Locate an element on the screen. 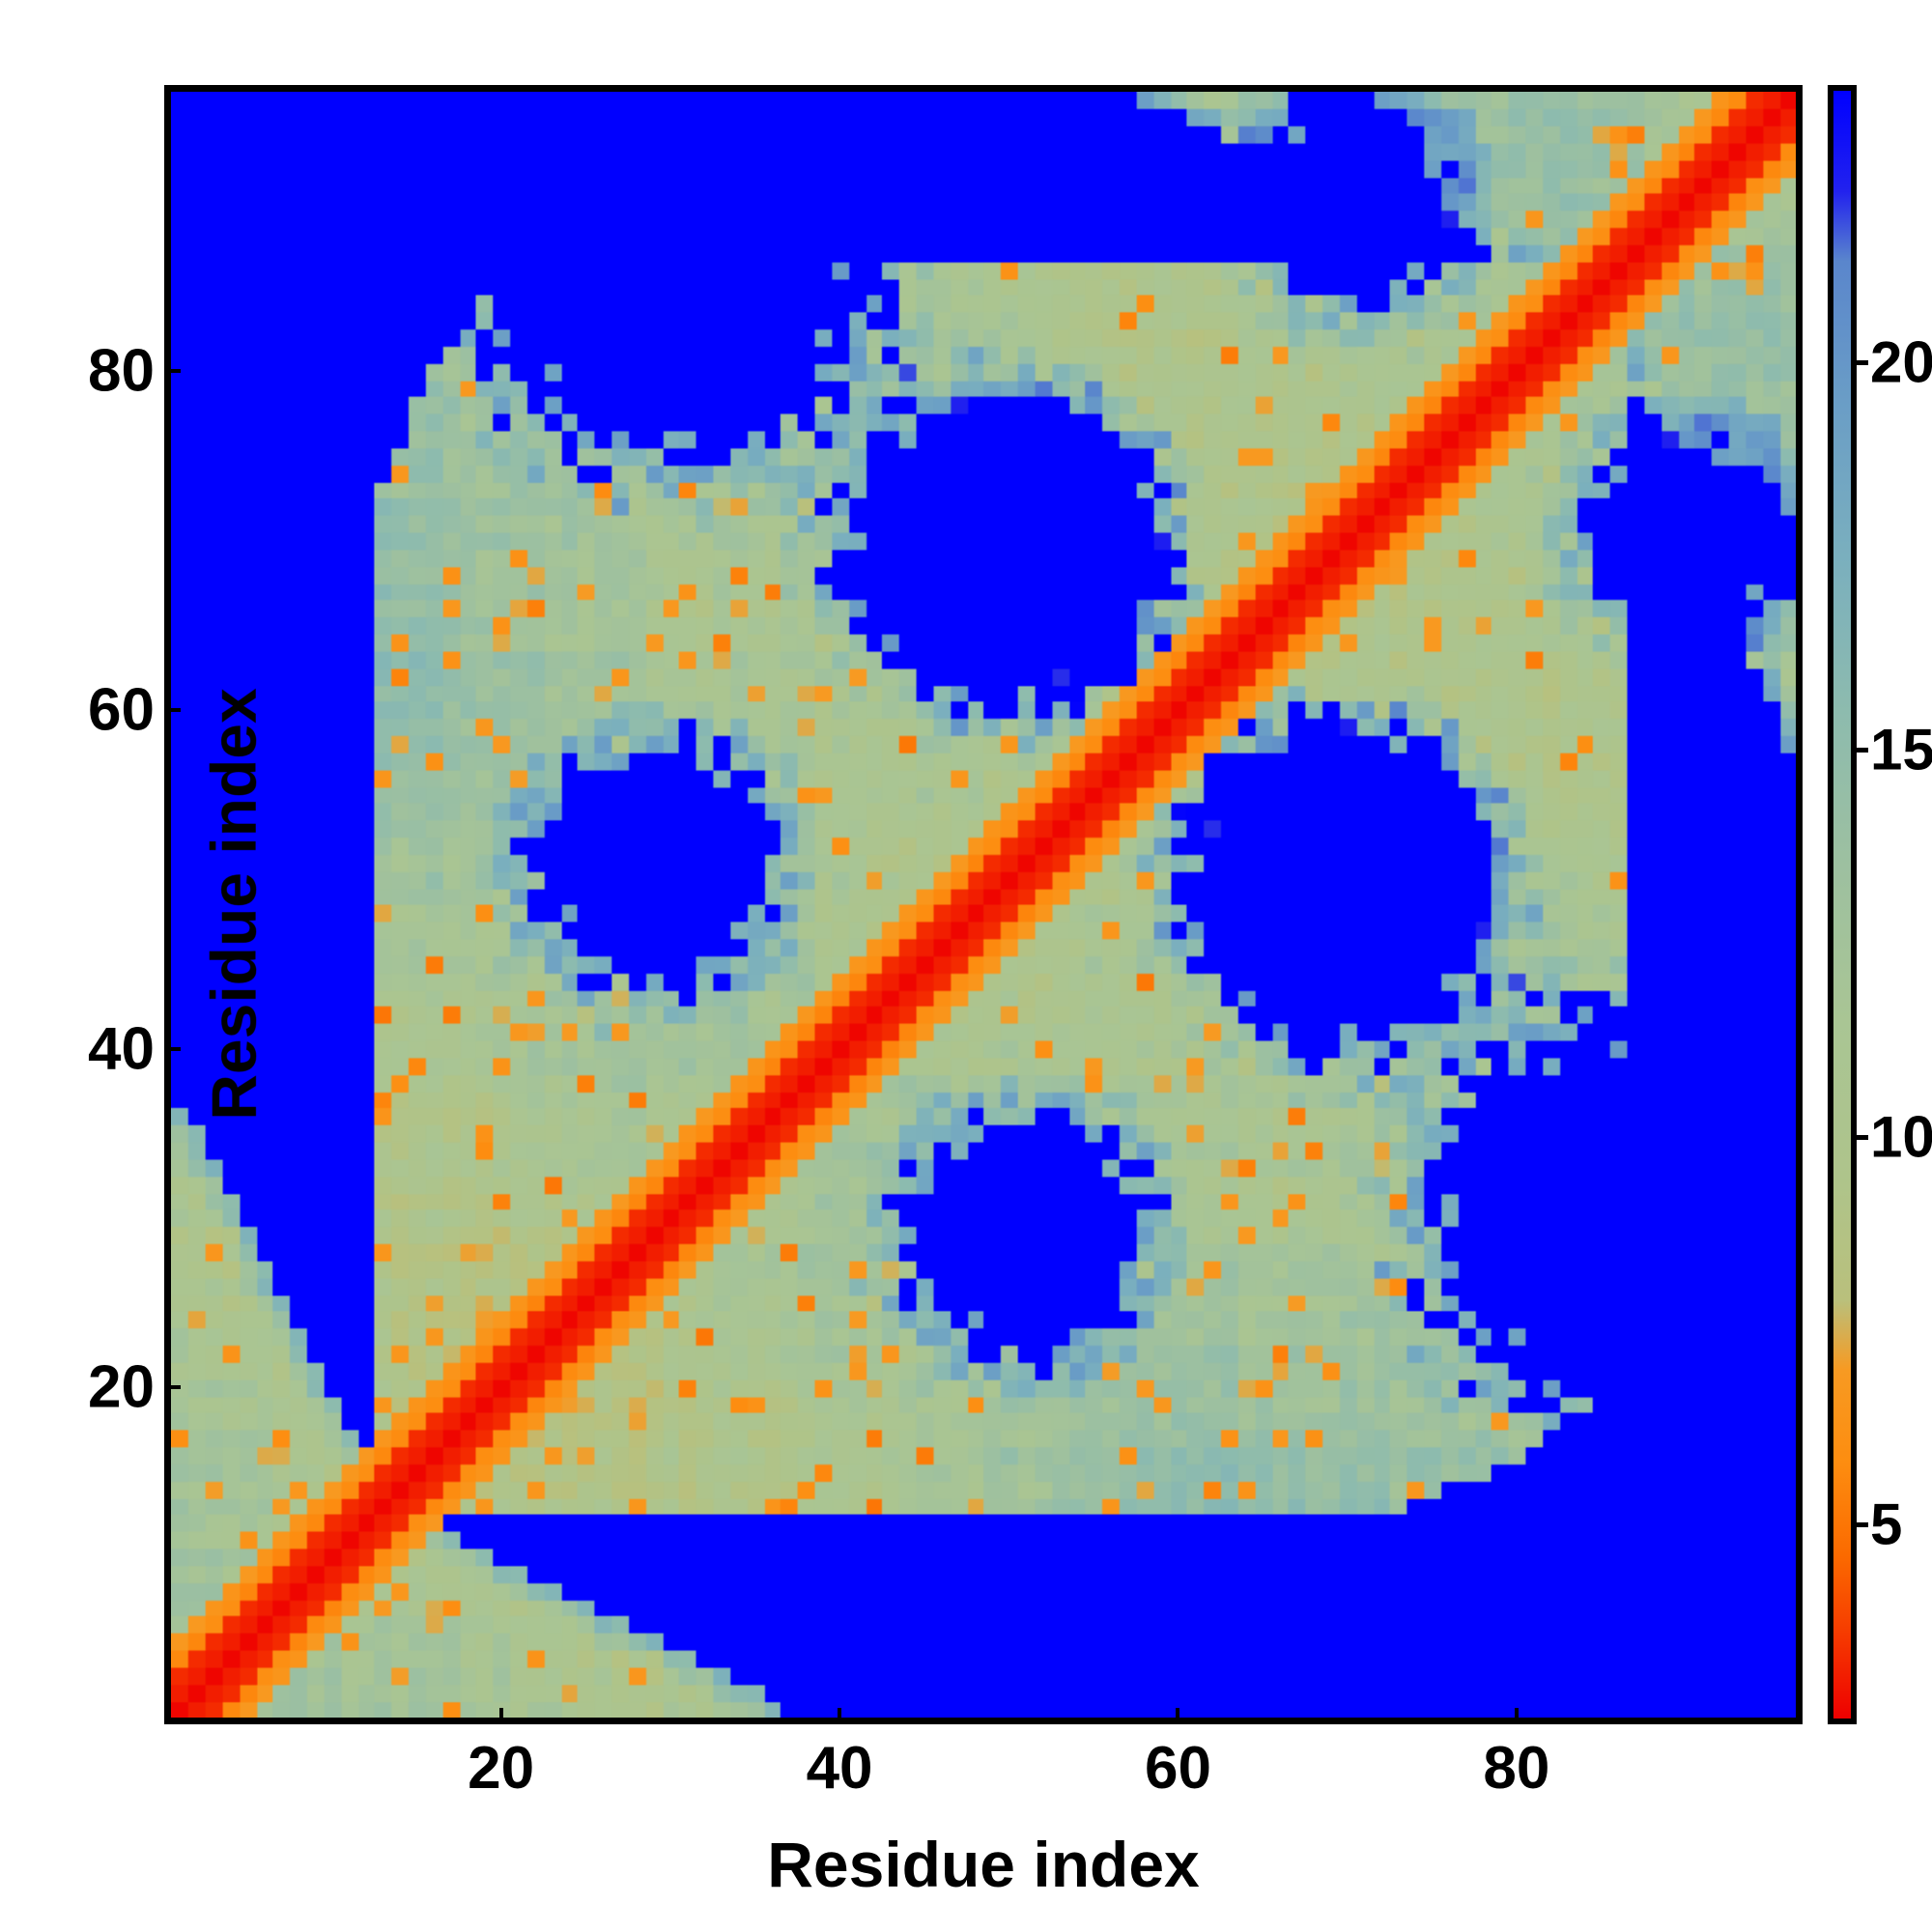  colorbar-tick-label: 5 is located at coordinates (1886, 1524).